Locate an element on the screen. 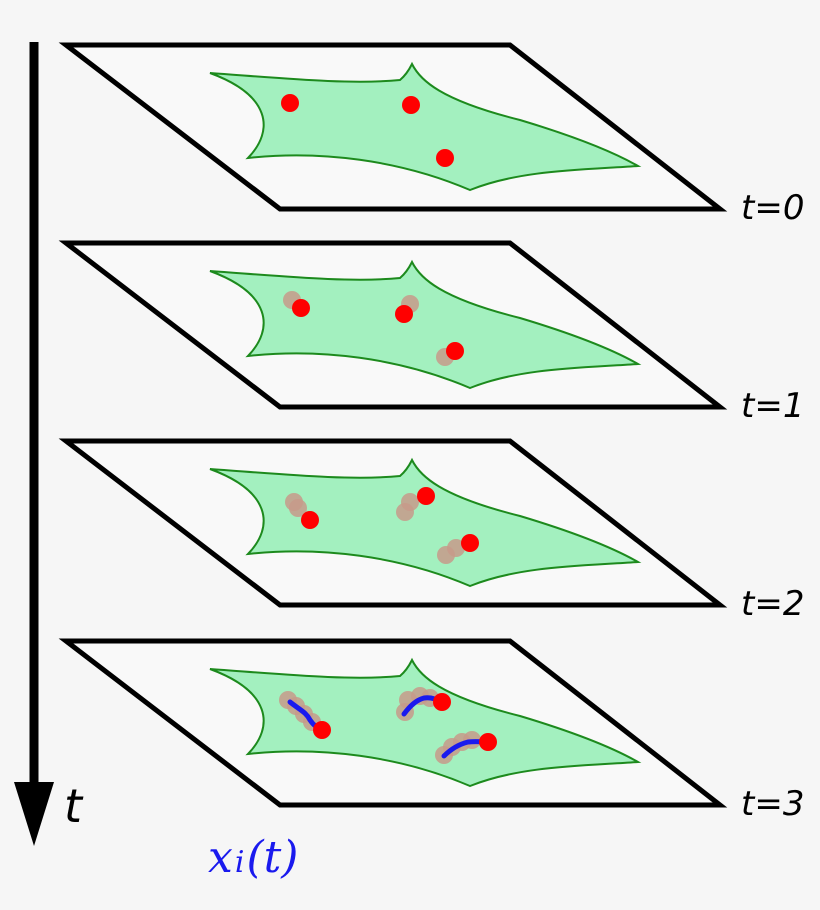 This screenshot has height=910, width=820. frame-time-label: t=3 is located at coordinates (772, 804).